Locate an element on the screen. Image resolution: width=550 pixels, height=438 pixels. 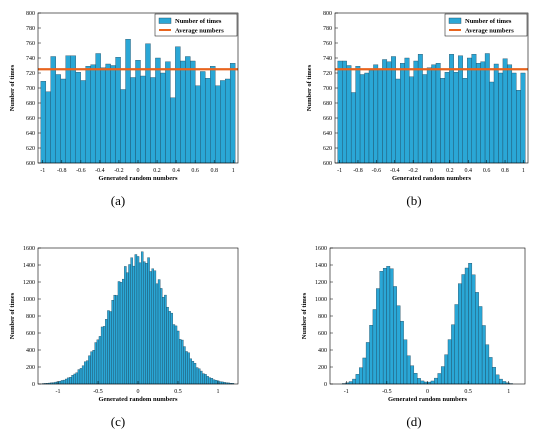
x-tick-label: 1 is located at coordinates (233, 171).